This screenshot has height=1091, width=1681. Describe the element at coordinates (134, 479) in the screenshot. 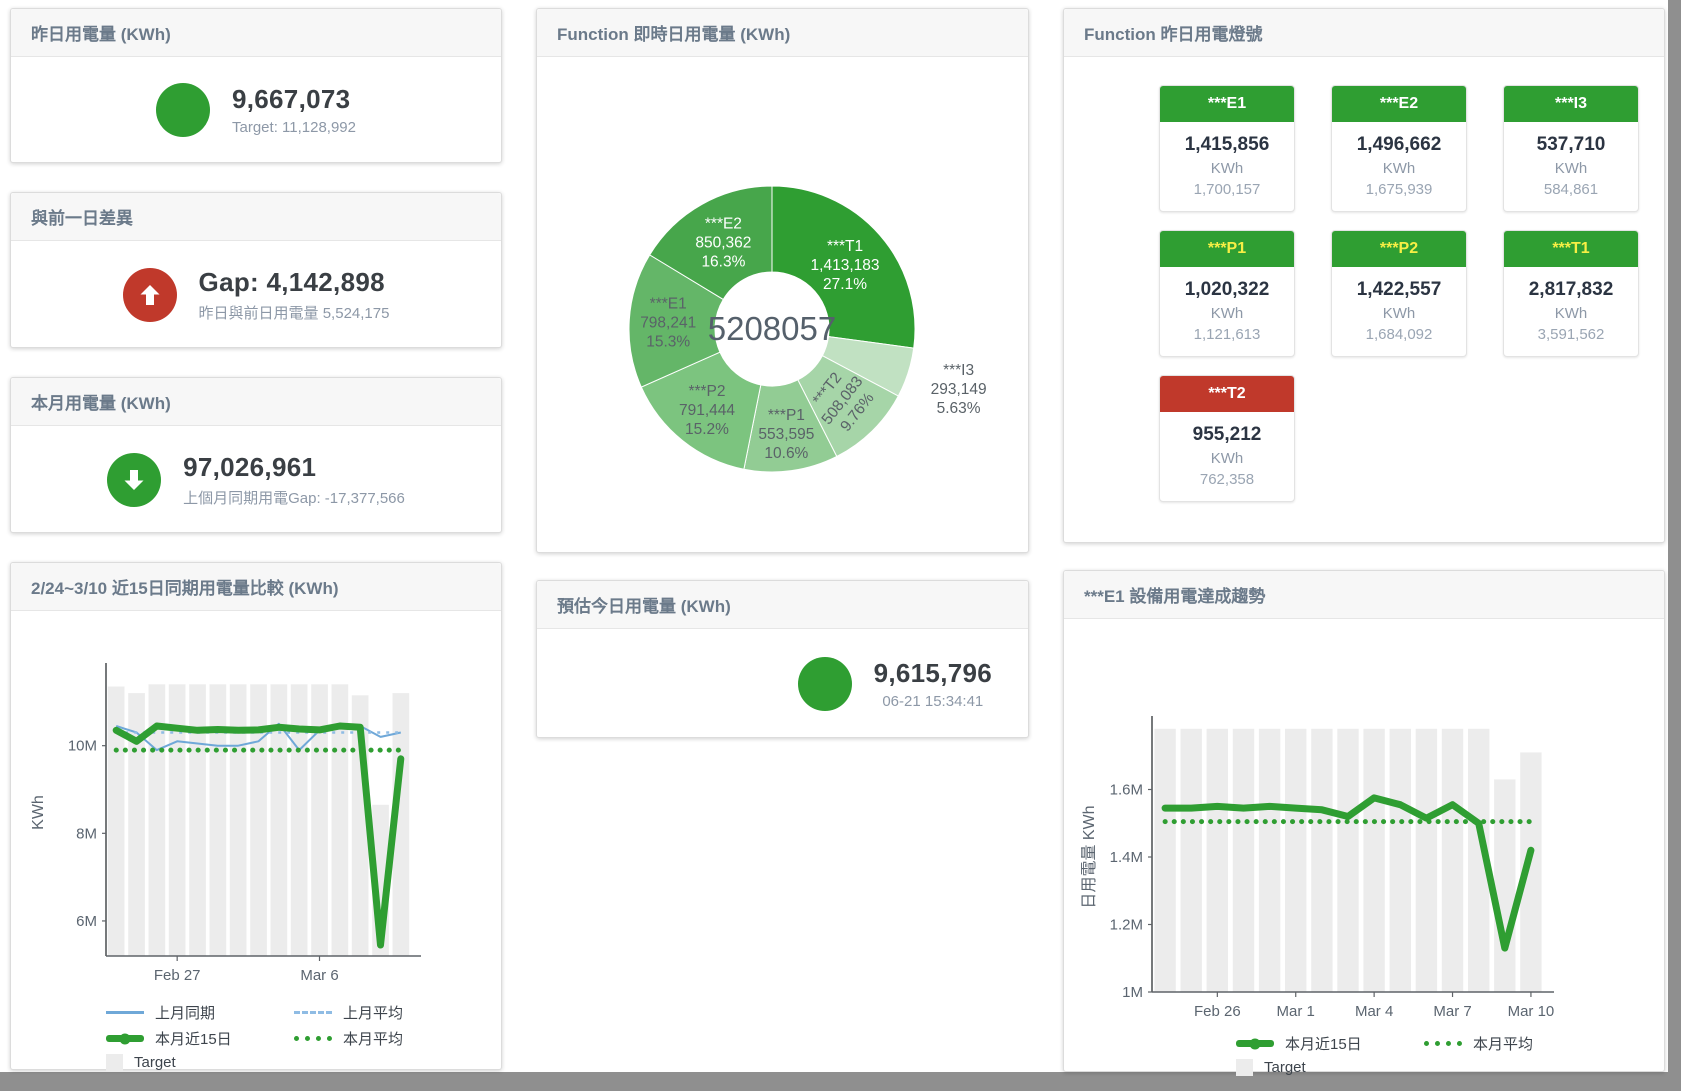

I see `down-arrow-icon` at that location.